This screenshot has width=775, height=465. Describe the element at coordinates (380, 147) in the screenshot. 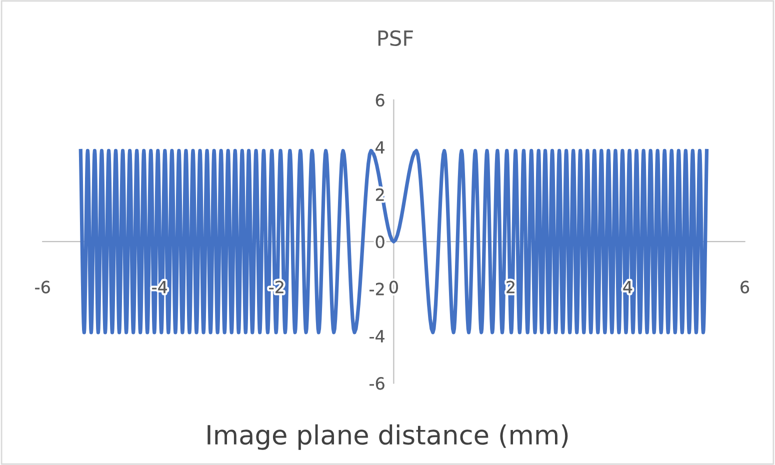

I see `y-tick-label: 4` at that location.